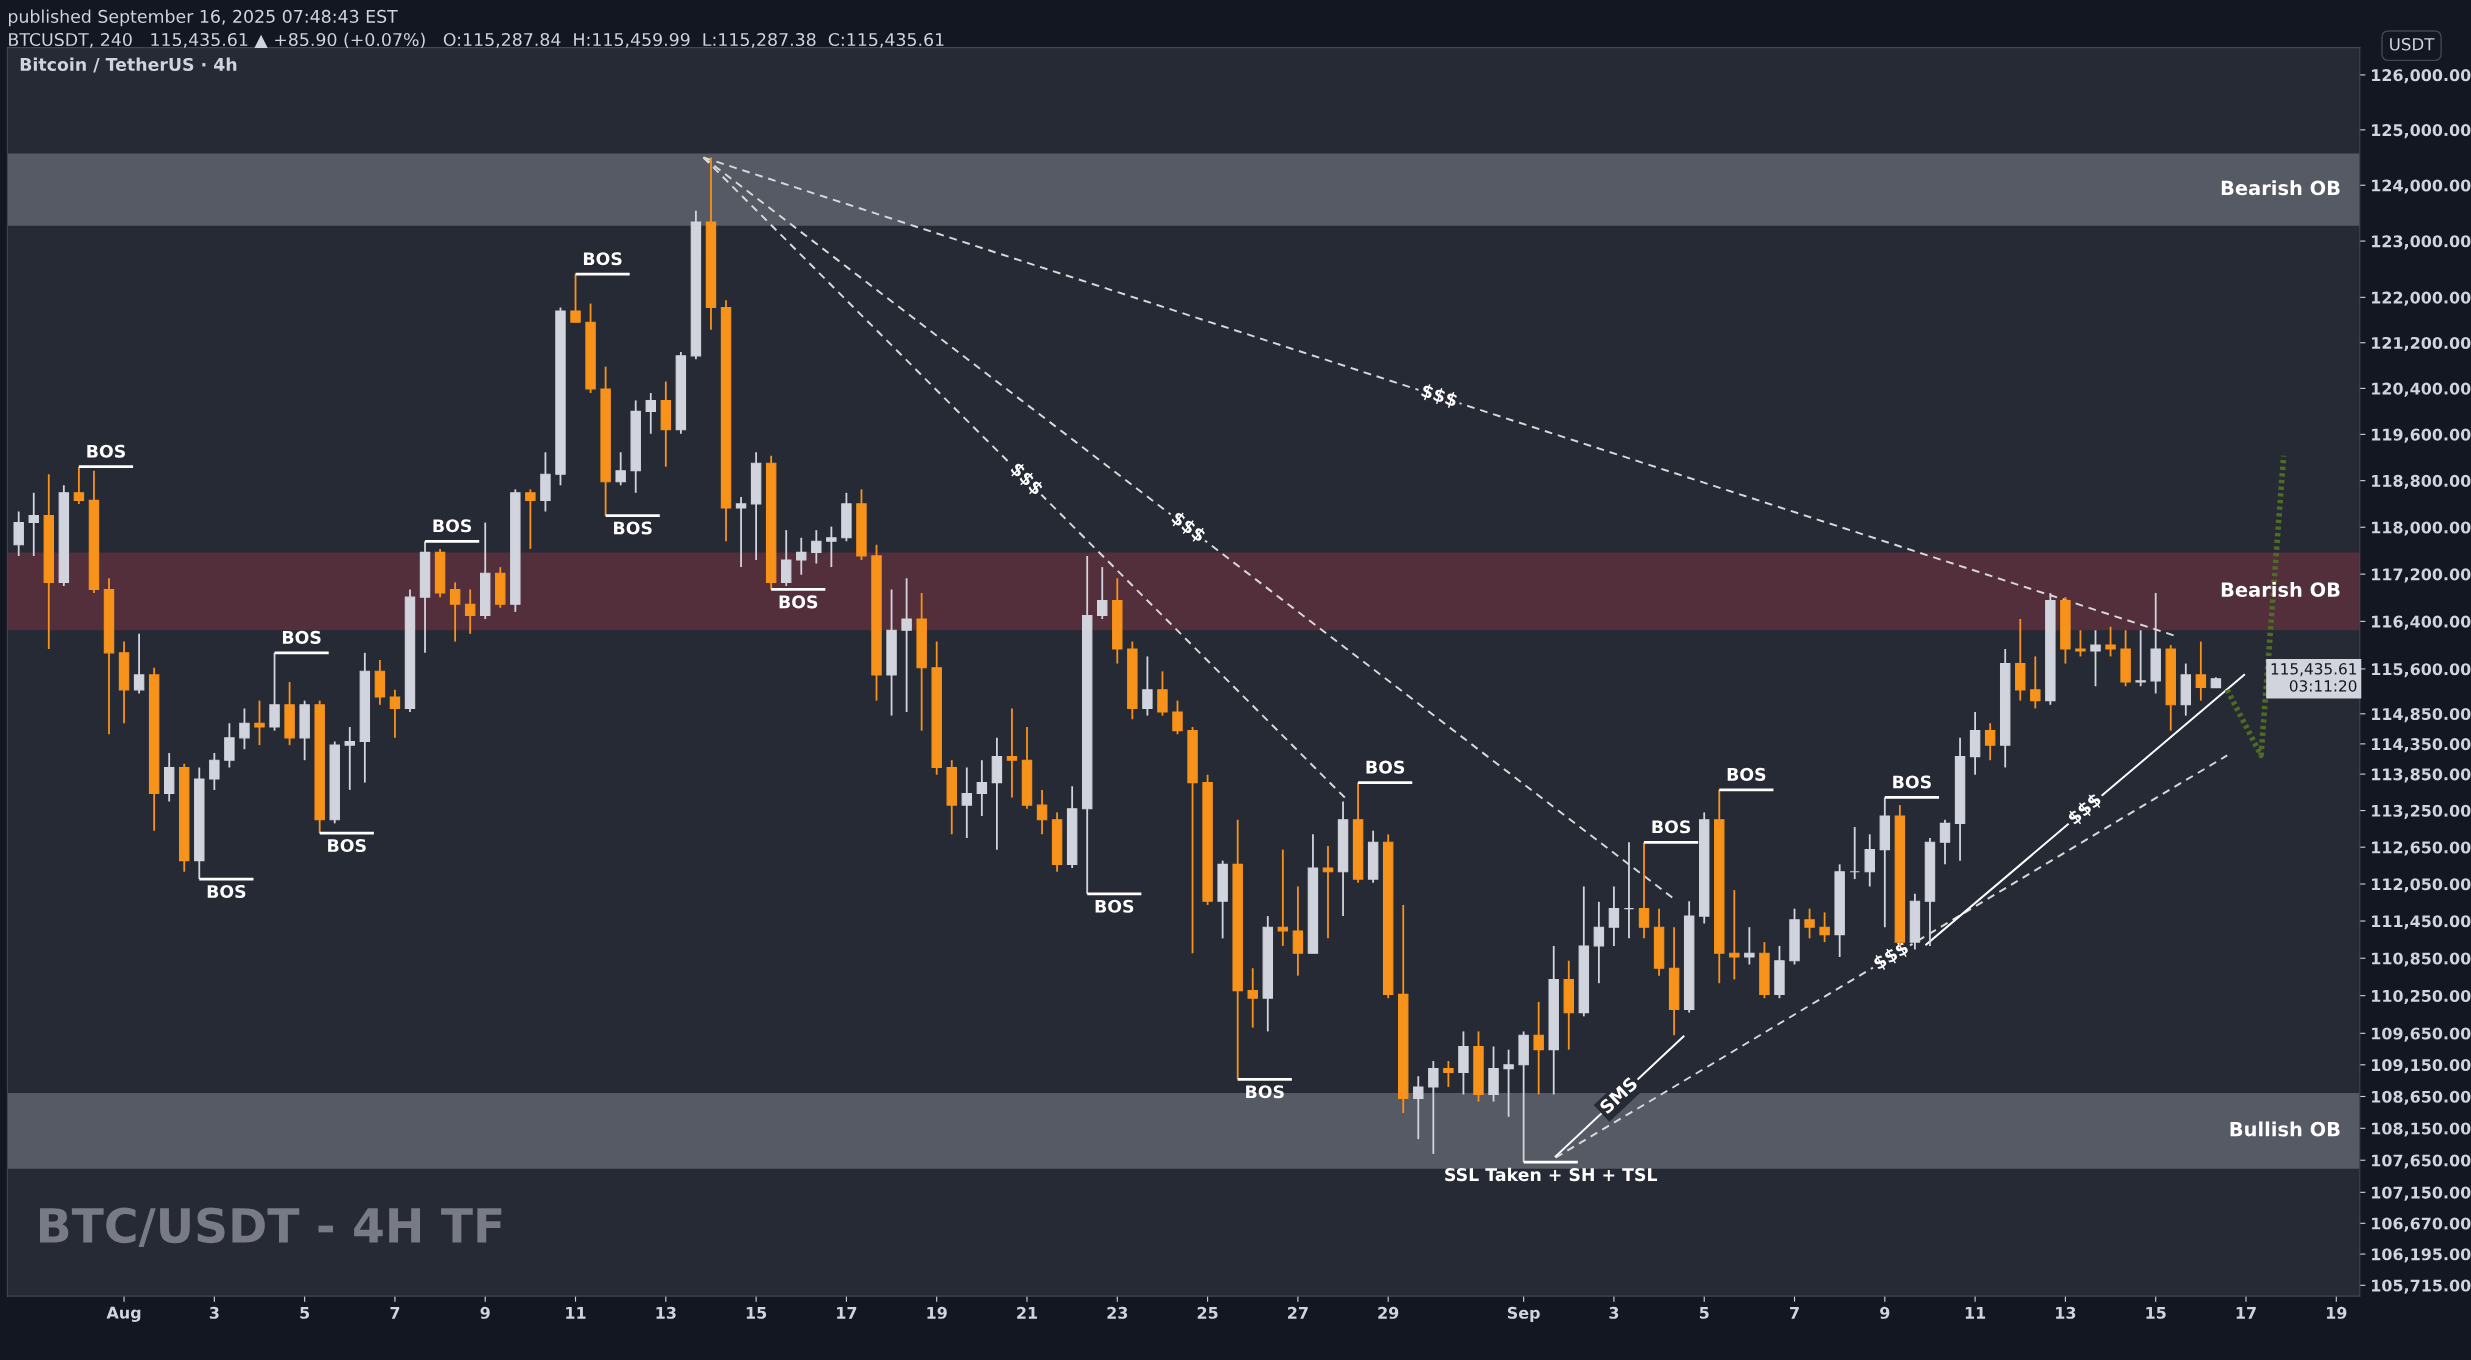  What do you see at coordinates (2421, 131) in the screenshot?
I see `y-tick-label: 125,000.00` at bounding box center [2421, 131].